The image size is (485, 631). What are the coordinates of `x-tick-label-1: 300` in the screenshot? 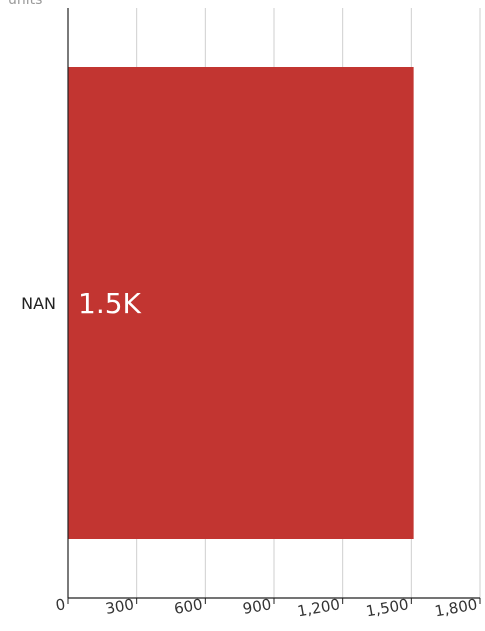 It's located at (119, 606).